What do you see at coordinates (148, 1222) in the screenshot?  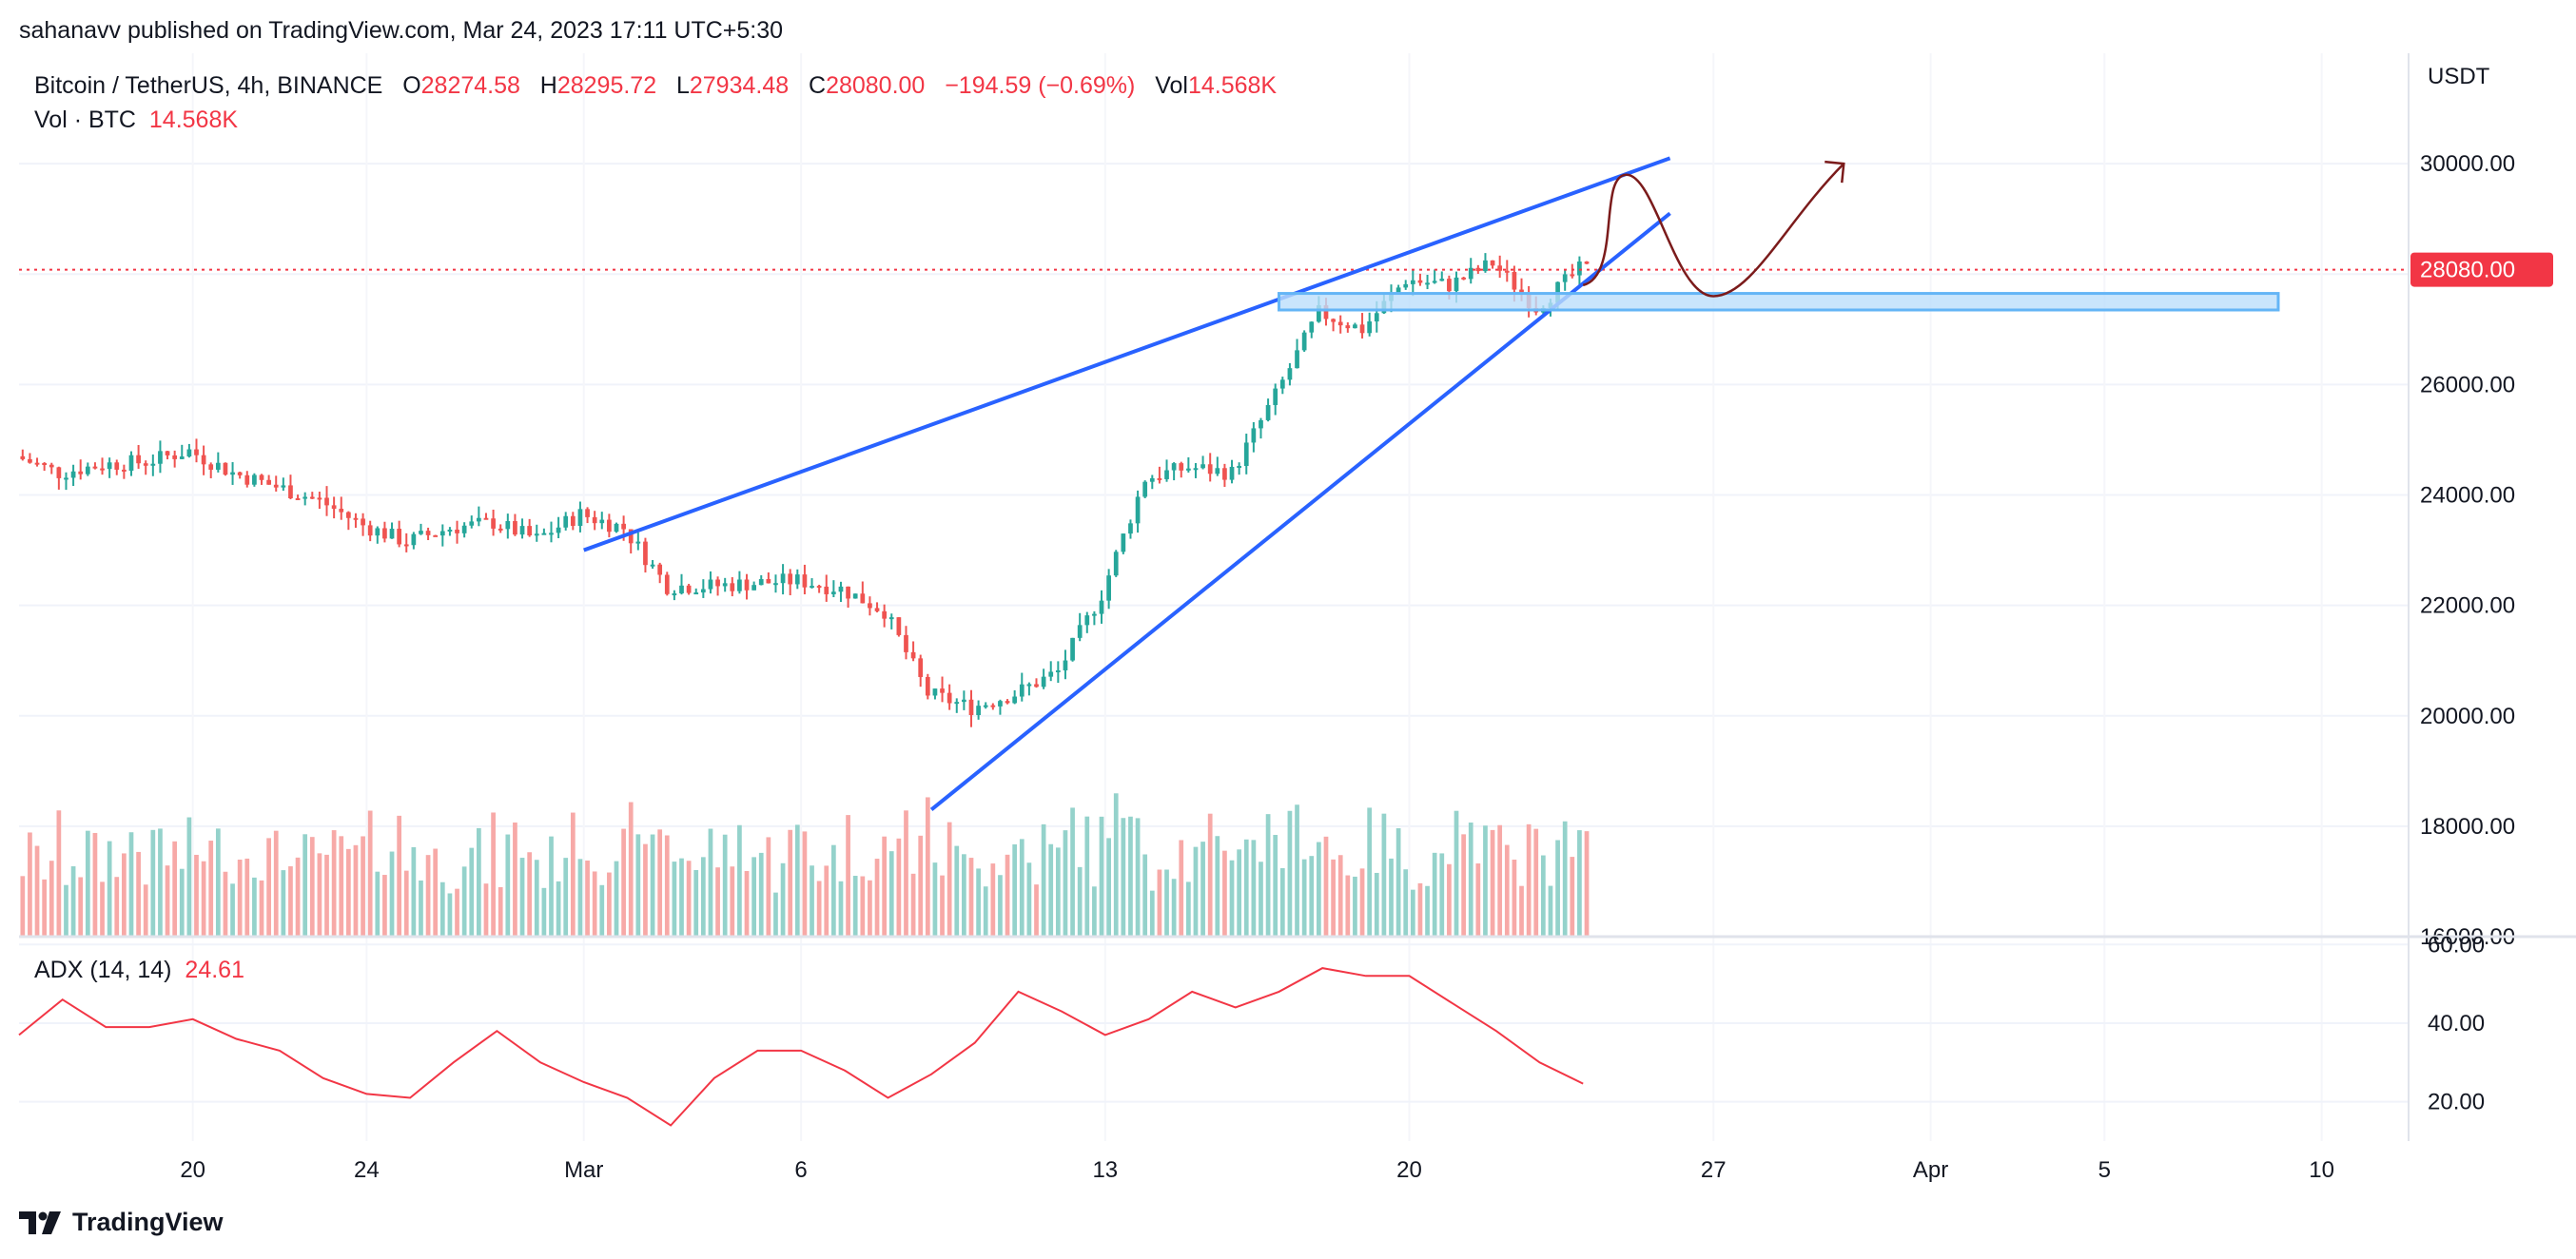 I see `tradingview-brand: TradingView` at bounding box center [148, 1222].